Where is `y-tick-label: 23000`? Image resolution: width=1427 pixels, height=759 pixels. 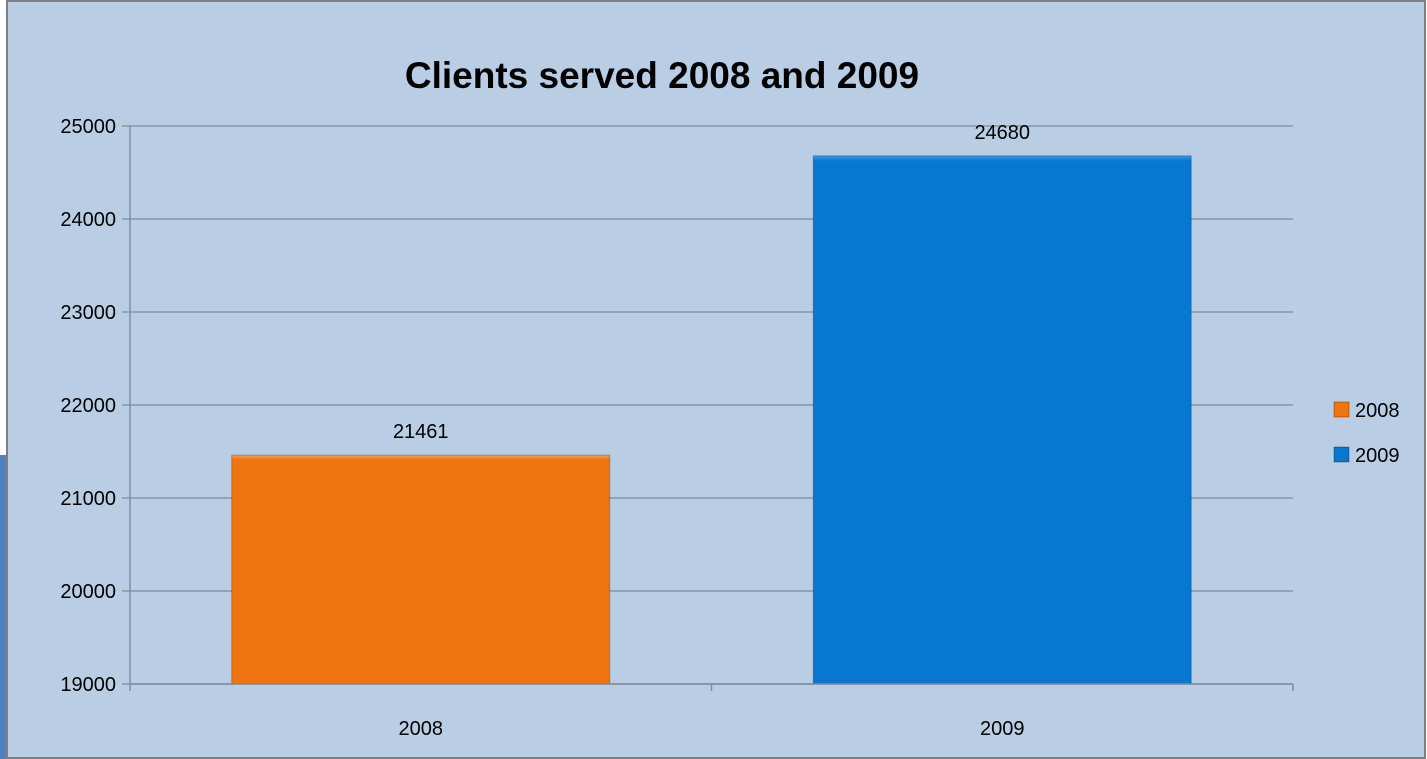
y-tick-label: 23000 is located at coordinates (88, 313).